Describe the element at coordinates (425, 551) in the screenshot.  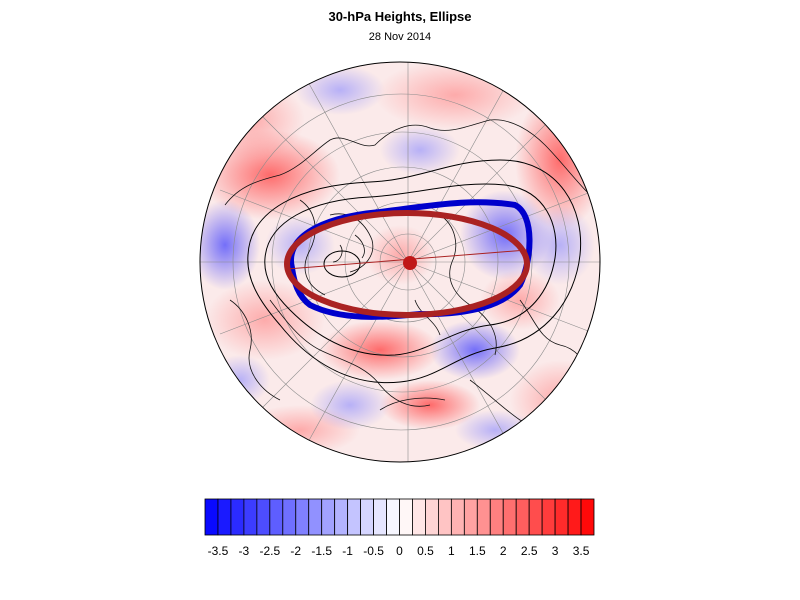
I see `colorbar-tick-label: 0.5` at that location.